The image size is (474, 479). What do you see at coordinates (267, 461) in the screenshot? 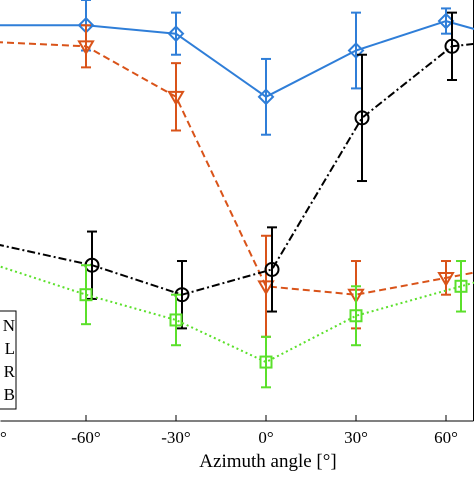
I see `x-axis-label: Azimuth angle [°]` at bounding box center [267, 461].